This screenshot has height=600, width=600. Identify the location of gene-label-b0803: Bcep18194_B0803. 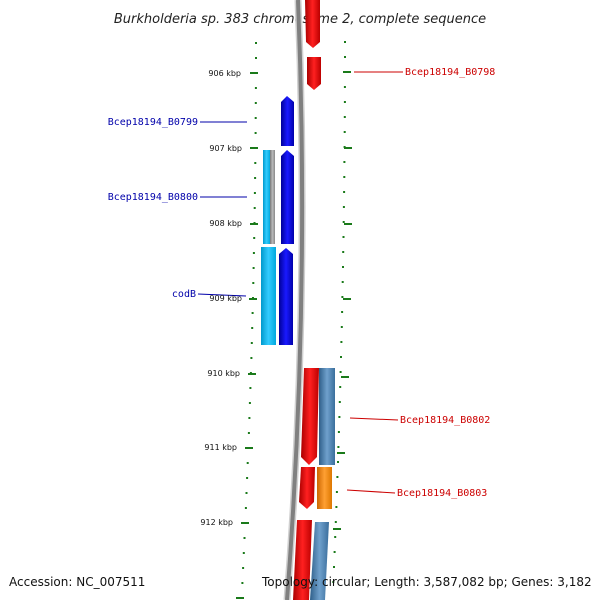
(442, 493).